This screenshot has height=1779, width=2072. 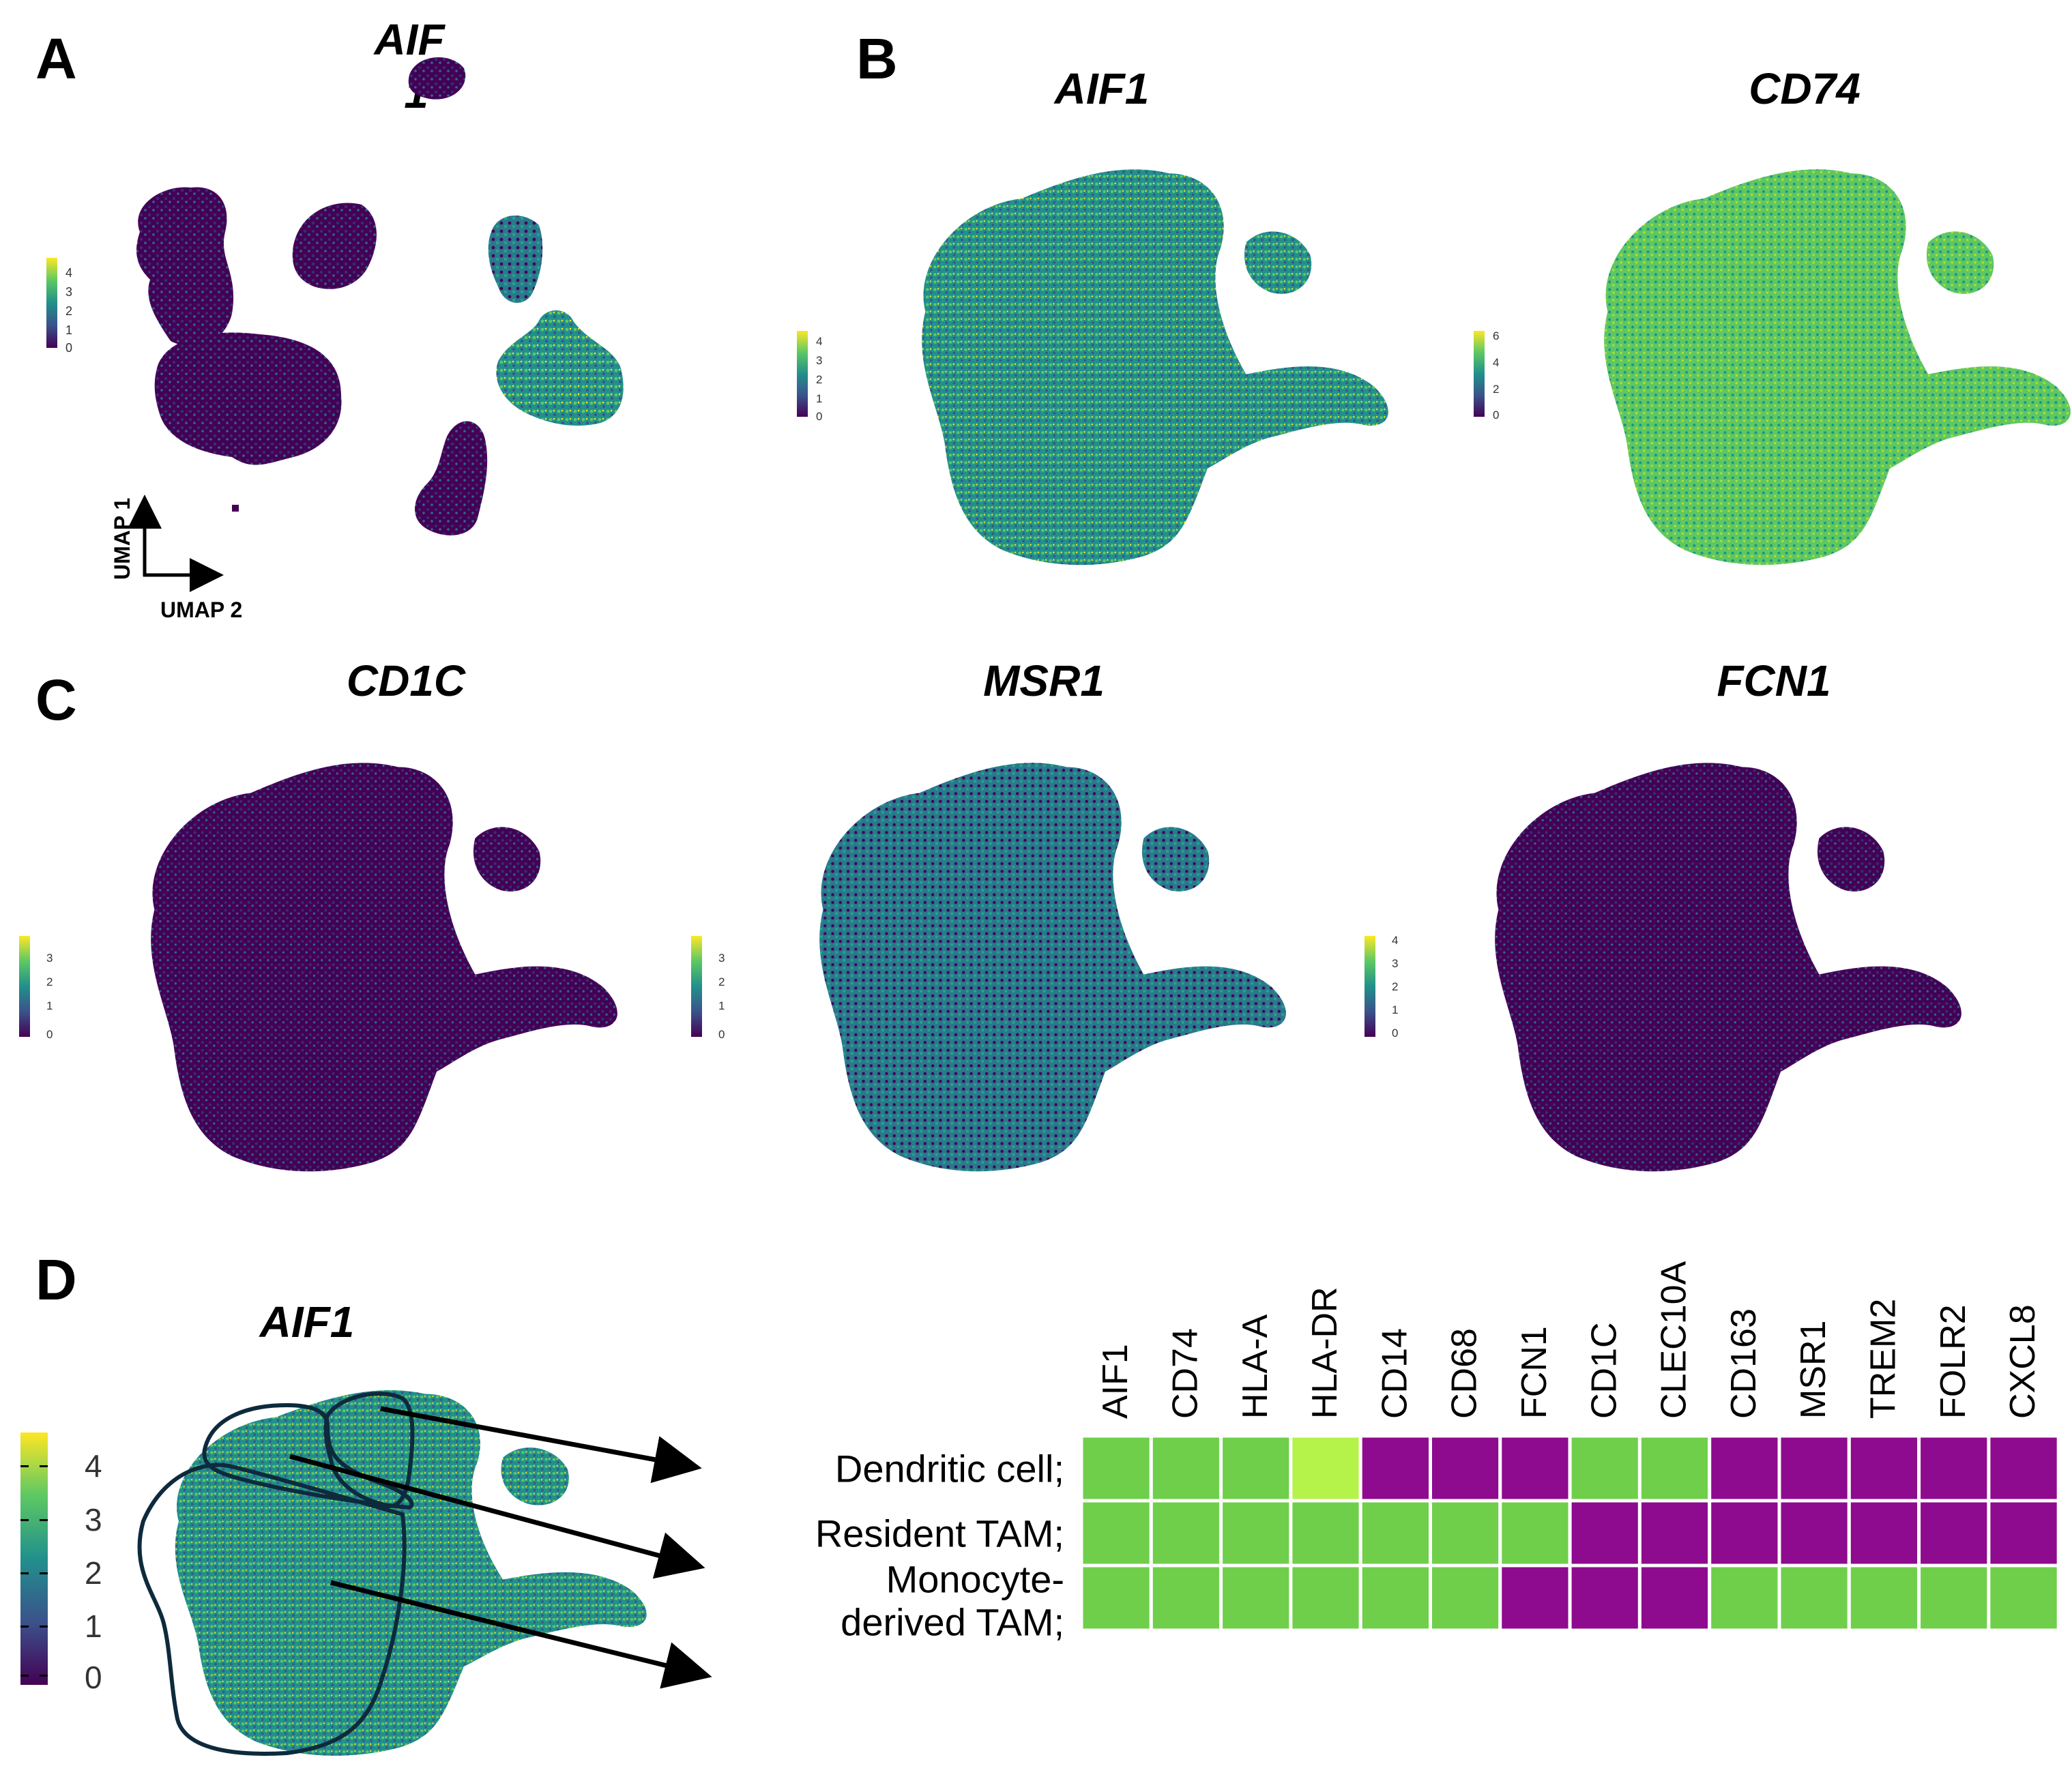 What do you see at coordinates (500, 1547) in the screenshot?
I see `mapping-arrows` at bounding box center [500, 1547].